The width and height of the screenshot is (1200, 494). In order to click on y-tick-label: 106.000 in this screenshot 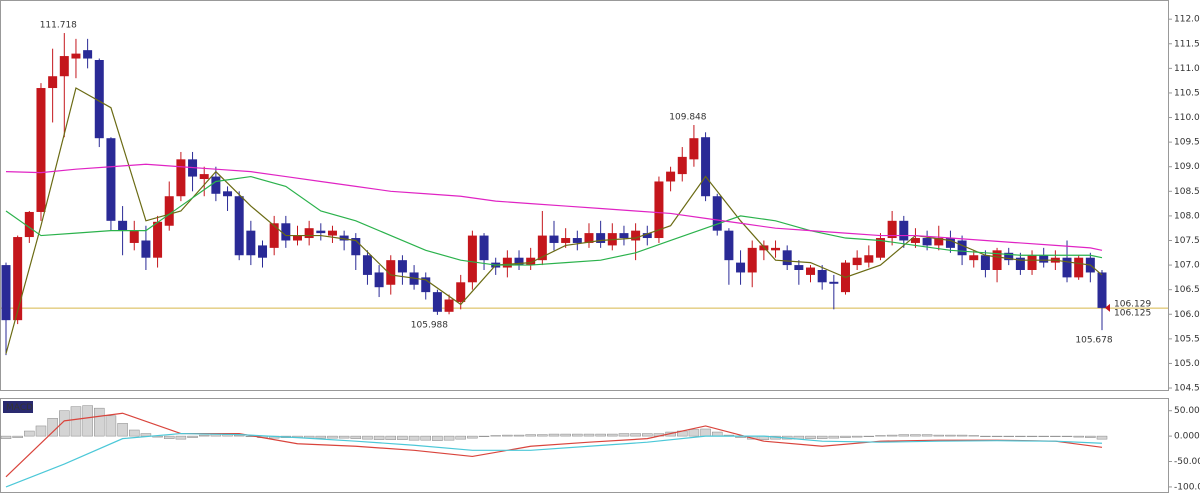, I will do `click(1187, 315)`.